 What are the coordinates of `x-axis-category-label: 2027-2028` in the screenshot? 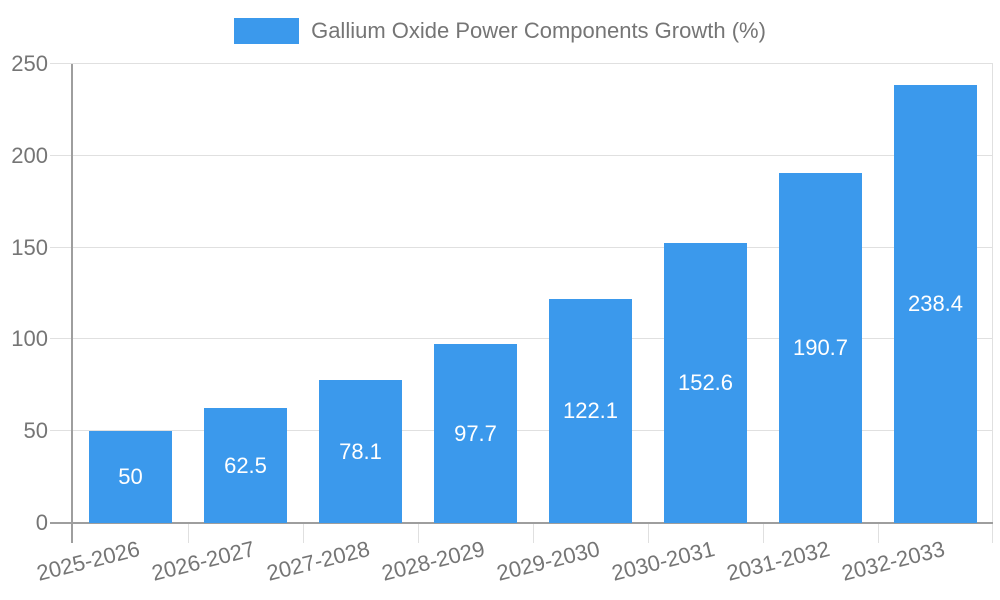 It's located at (318, 561).